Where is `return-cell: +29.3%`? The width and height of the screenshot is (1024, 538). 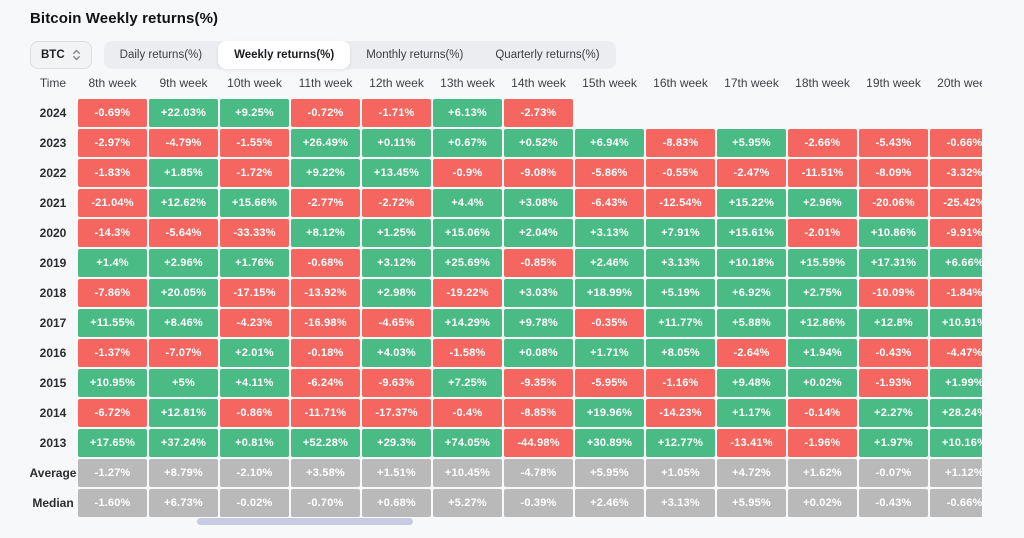 return-cell: +29.3% is located at coordinates (396, 443).